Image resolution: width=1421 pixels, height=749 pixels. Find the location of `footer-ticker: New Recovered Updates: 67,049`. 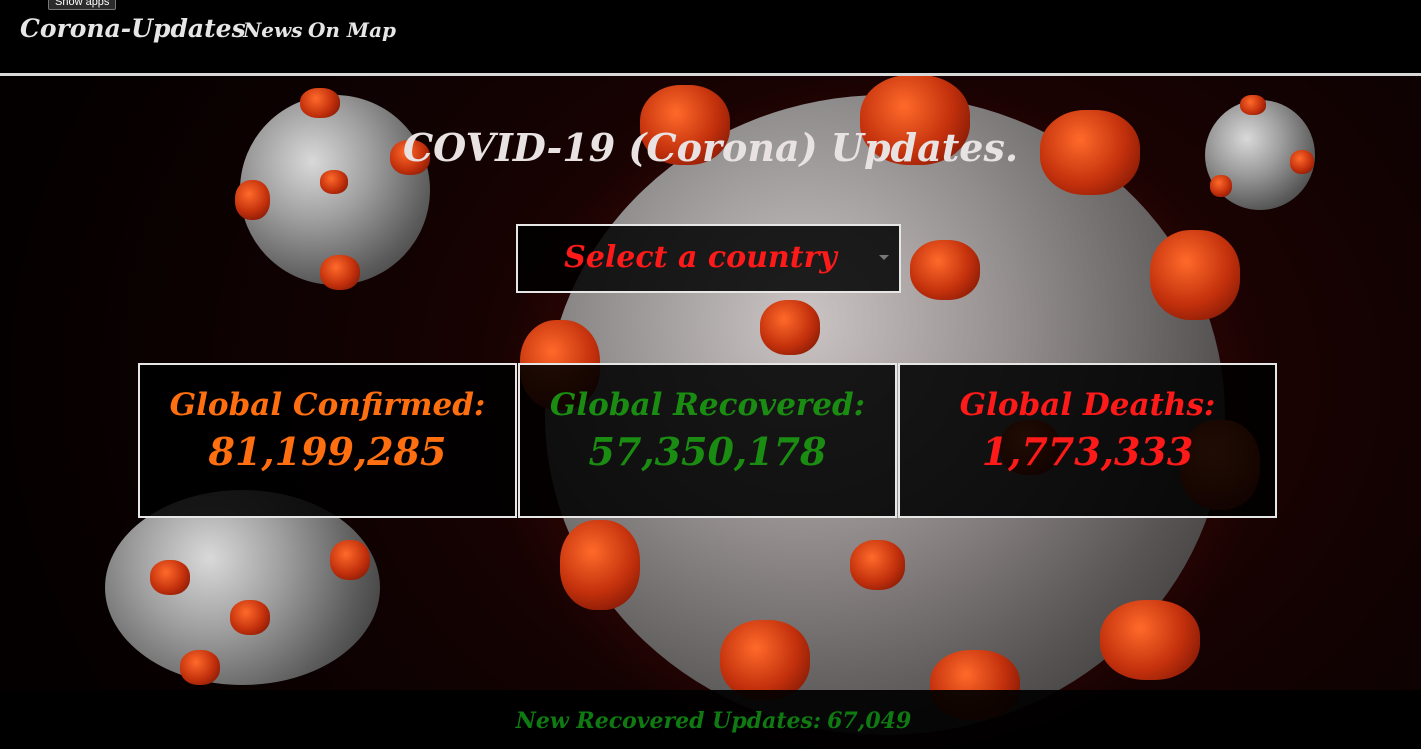

footer-ticker: New Recovered Updates: 67,049 is located at coordinates (710, 719).